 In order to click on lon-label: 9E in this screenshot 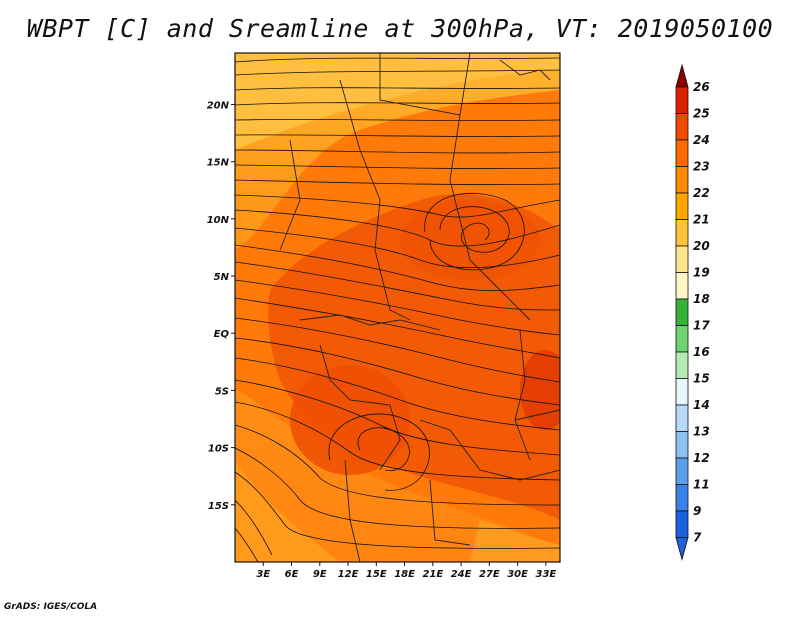, I will do `click(320, 574)`.